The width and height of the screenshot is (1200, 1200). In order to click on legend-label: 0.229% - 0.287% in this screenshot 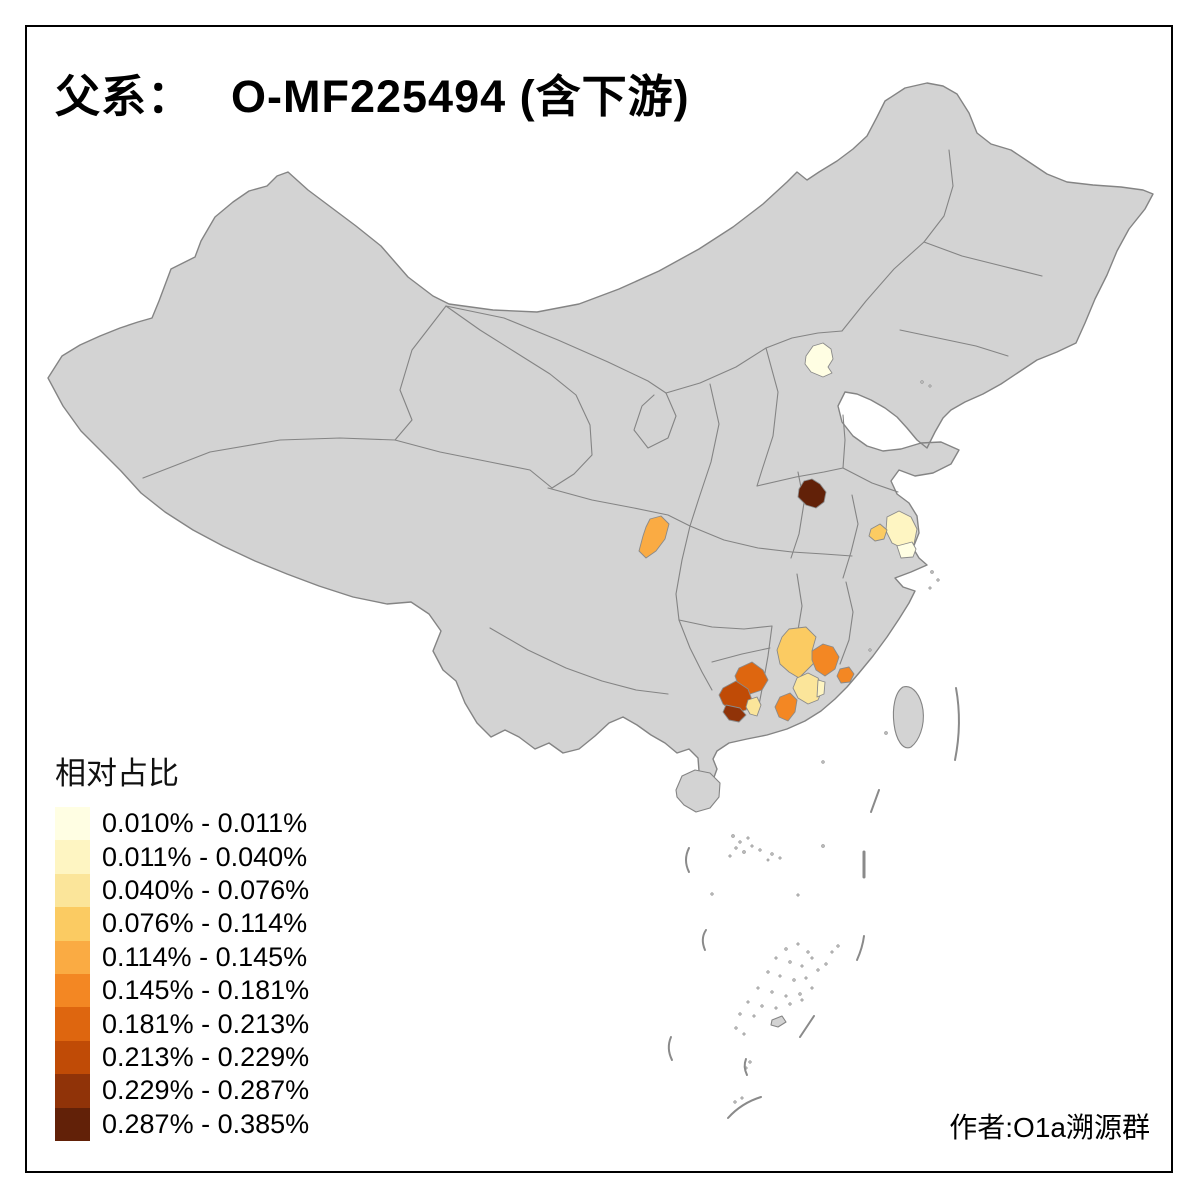, I will do `click(206, 1090)`.